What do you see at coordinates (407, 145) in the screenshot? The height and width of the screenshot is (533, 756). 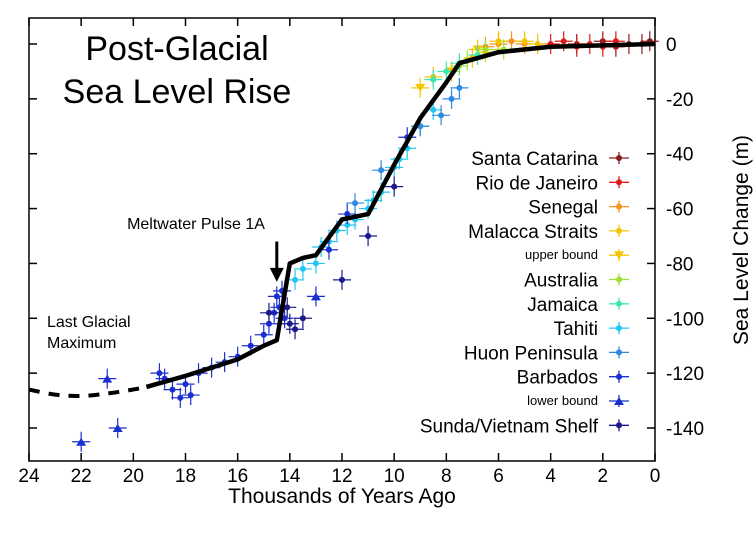 I see `series-huon-peninsula` at bounding box center [407, 145].